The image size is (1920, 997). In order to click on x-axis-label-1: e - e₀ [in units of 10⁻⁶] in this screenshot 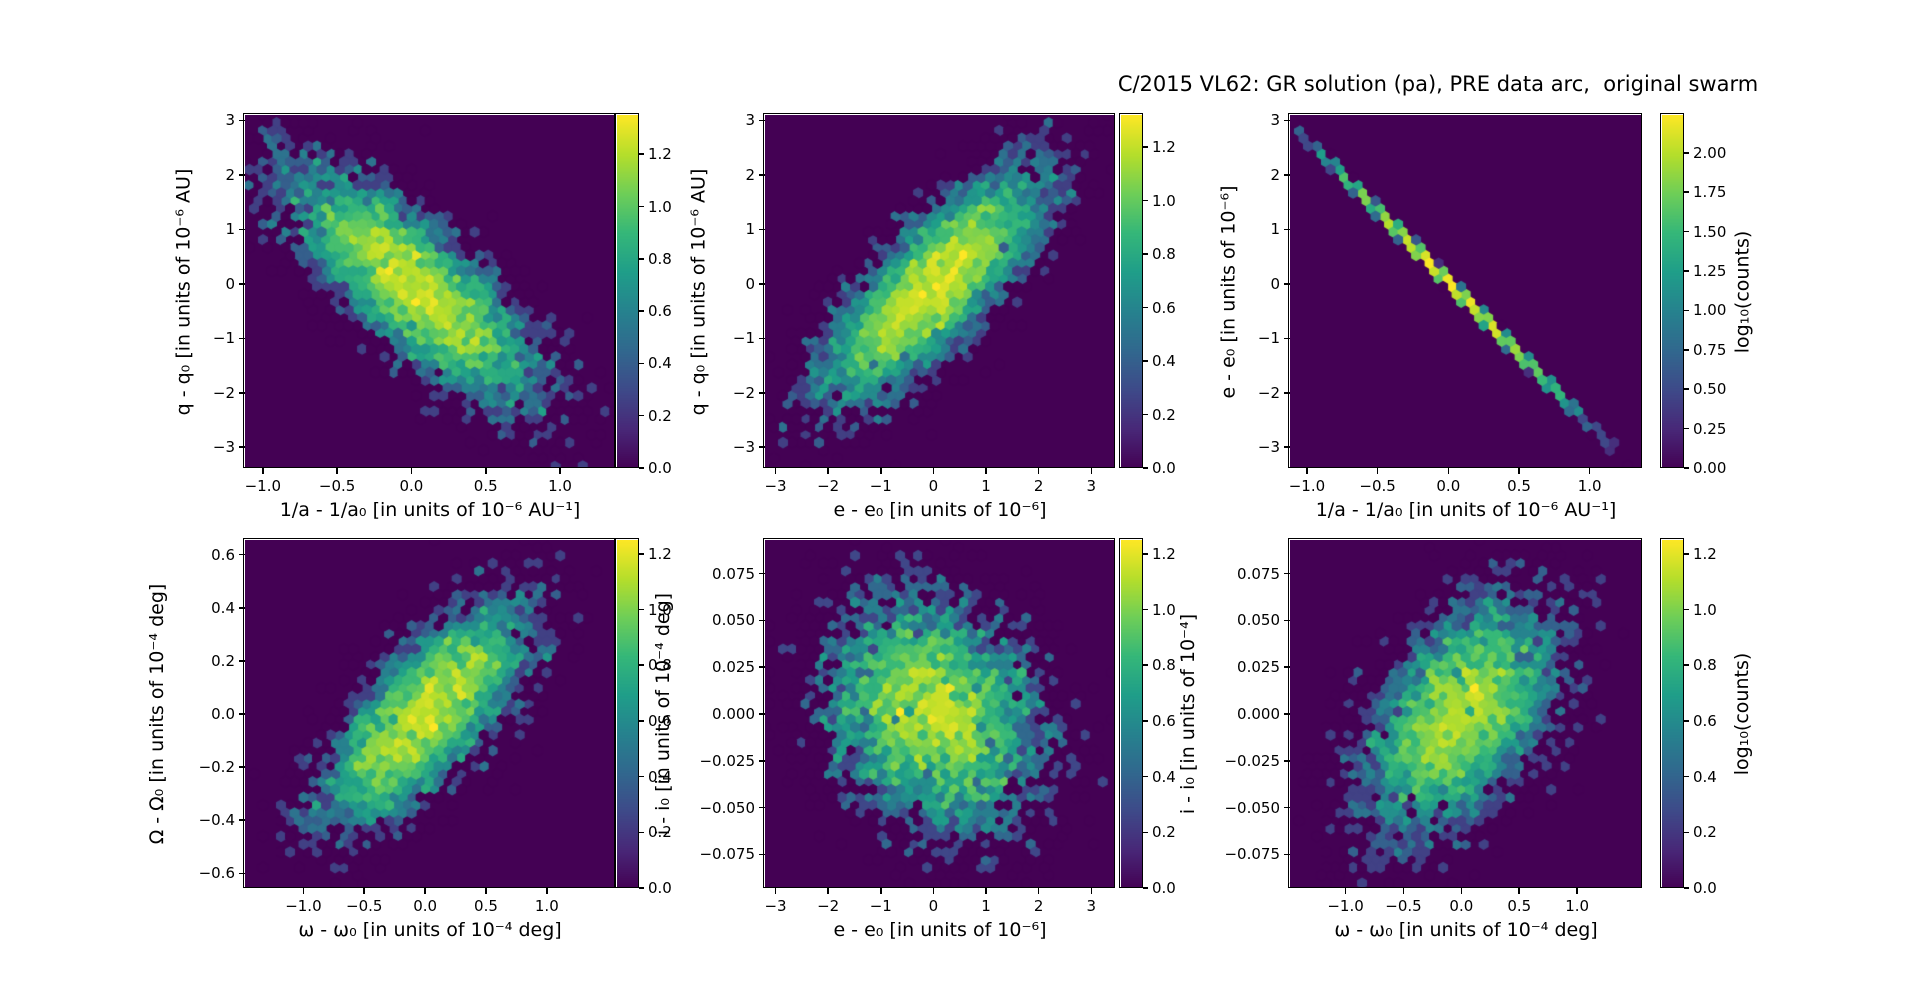, I will do `click(940, 510)`.